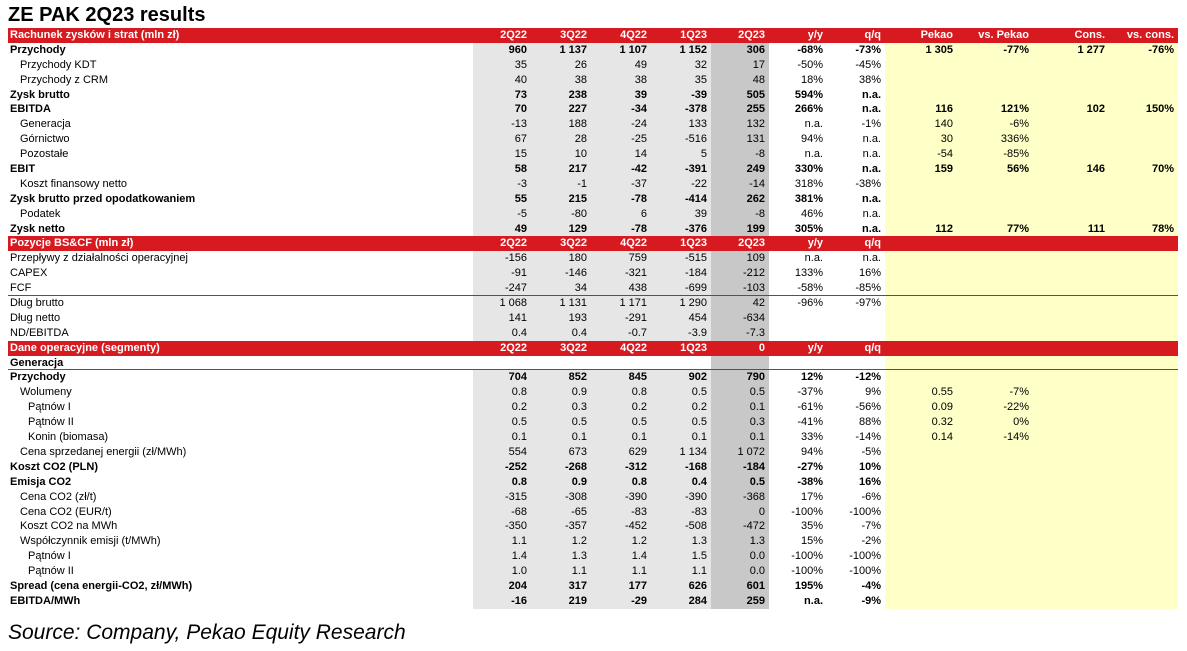  What do you see at coordinates (502, 214) in the screenshot?
I see `cell-2q22: -5` at bounding box center [502, 214].